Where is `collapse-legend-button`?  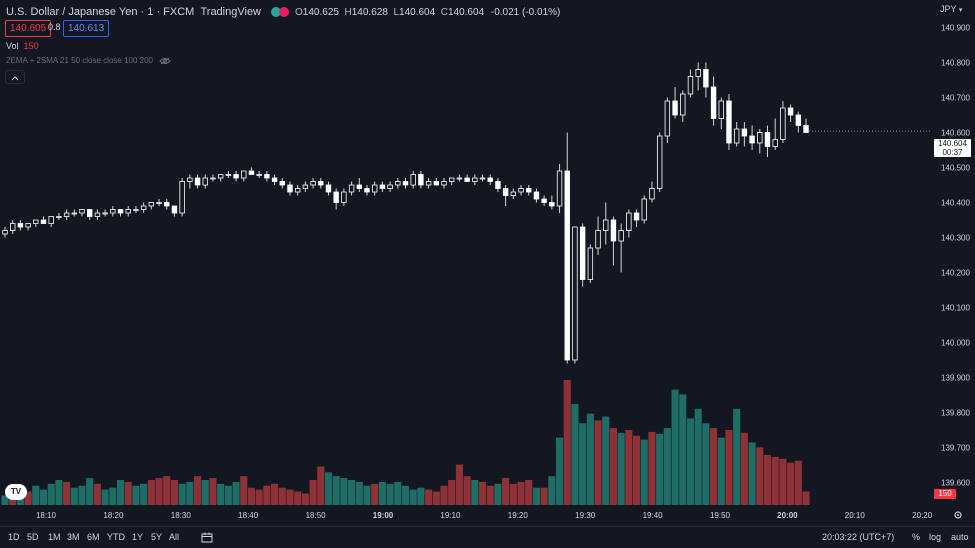 collapse-legend-button is located at coordinates (15, 77).